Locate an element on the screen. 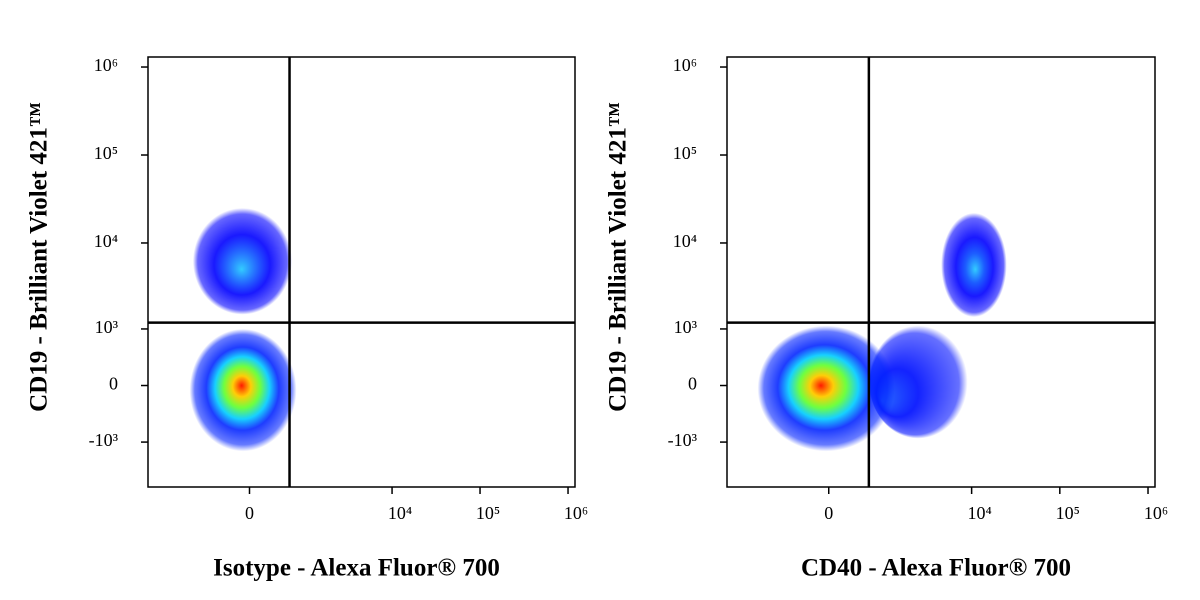 The height and width of the screenshot is (600, 1200). x-axis-title: Isotype - Alexa Fluor® 700 is located at coordinates (356, 568).